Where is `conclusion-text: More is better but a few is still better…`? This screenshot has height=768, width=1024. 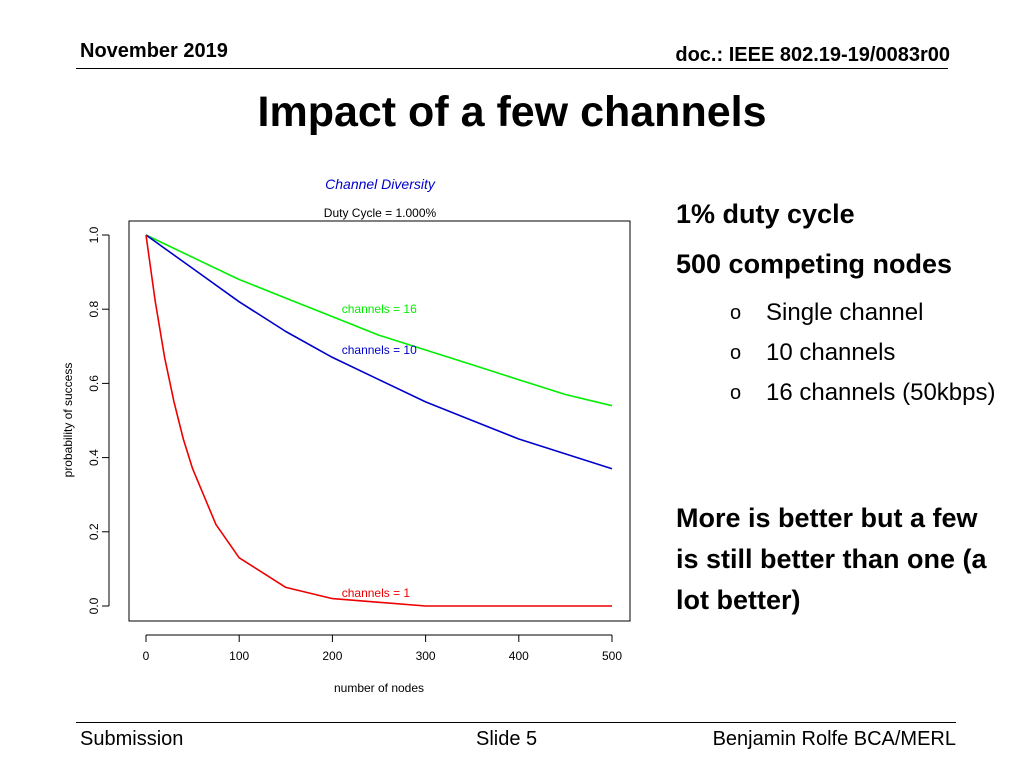
conclusion-text: More is better but a few is still better… is located at coordinates (831, 559).